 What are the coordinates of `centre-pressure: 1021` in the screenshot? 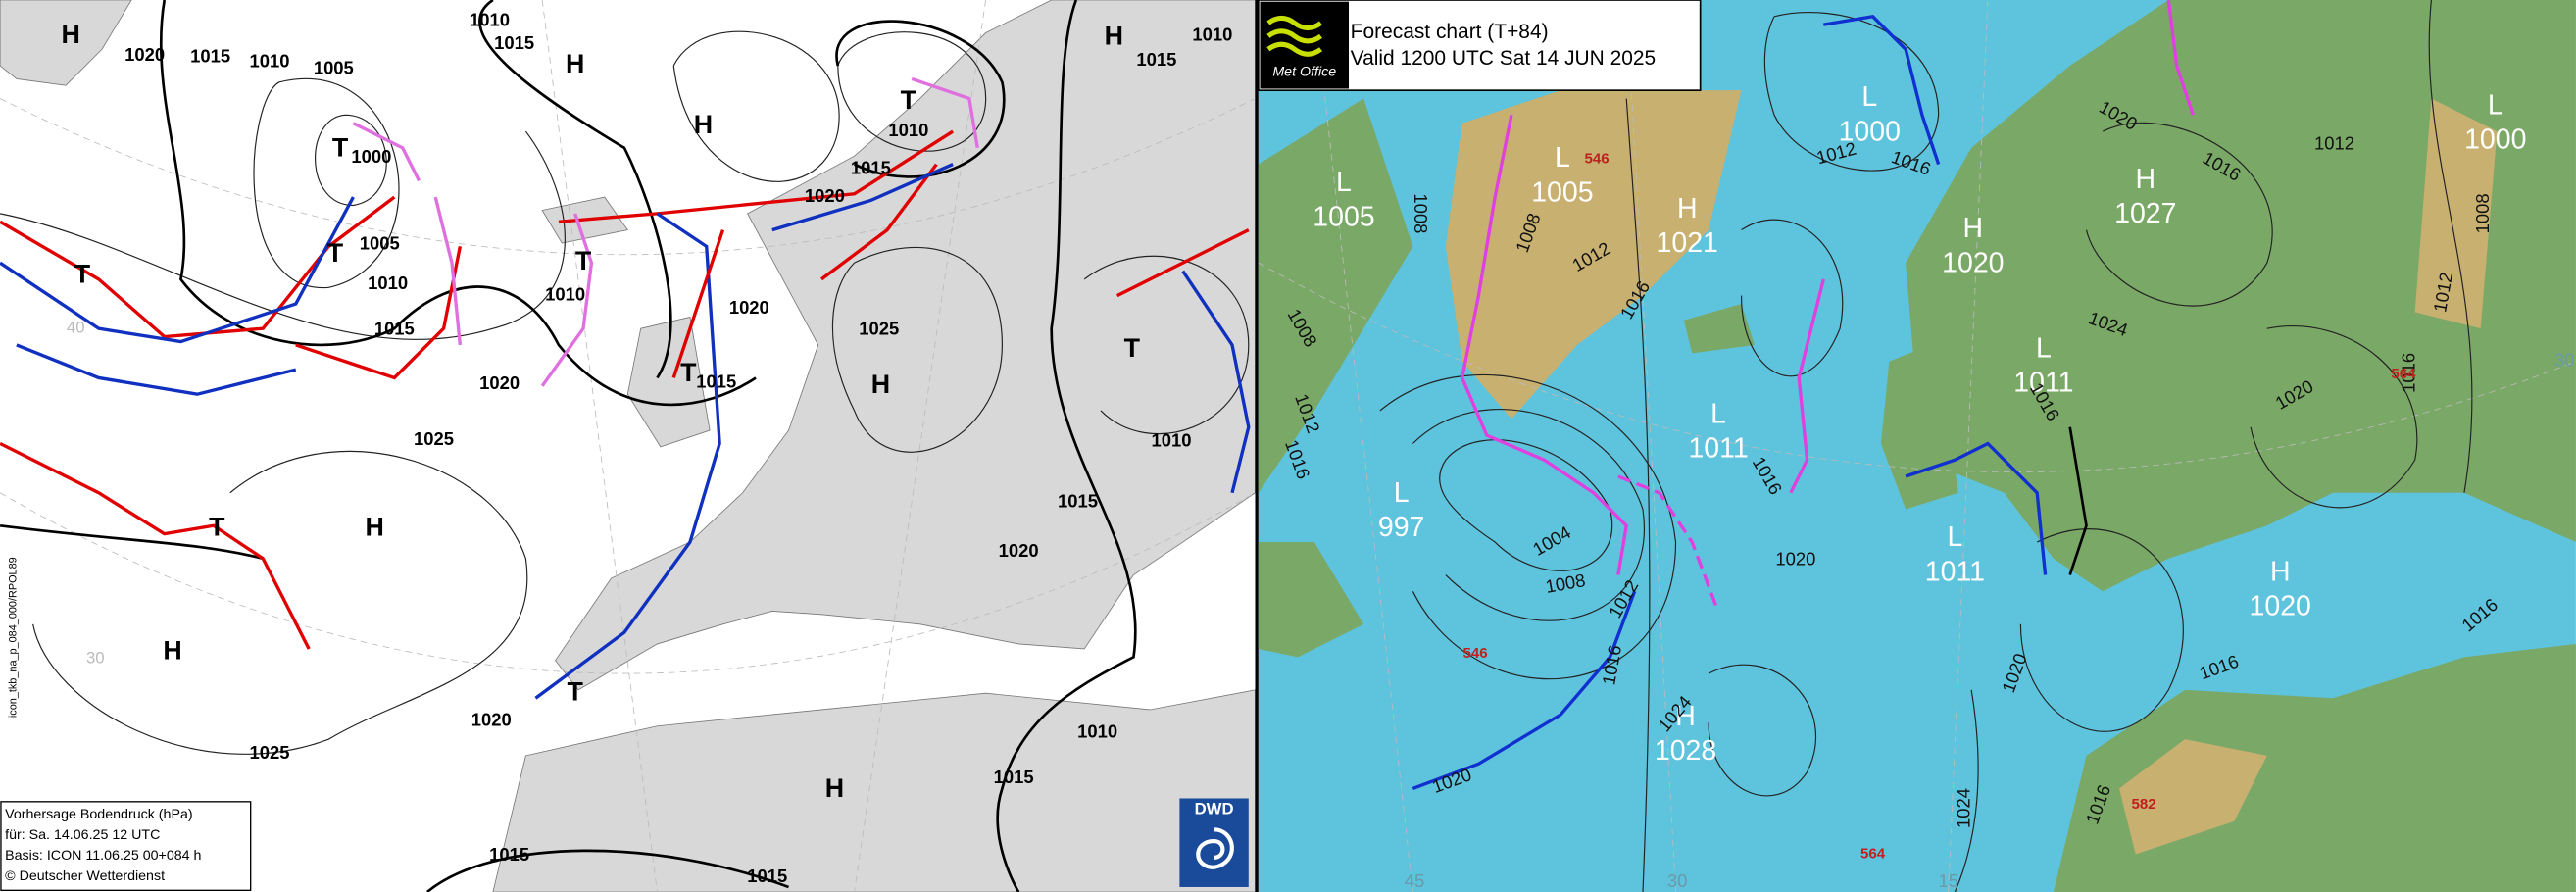 It's located at (1687, 243).